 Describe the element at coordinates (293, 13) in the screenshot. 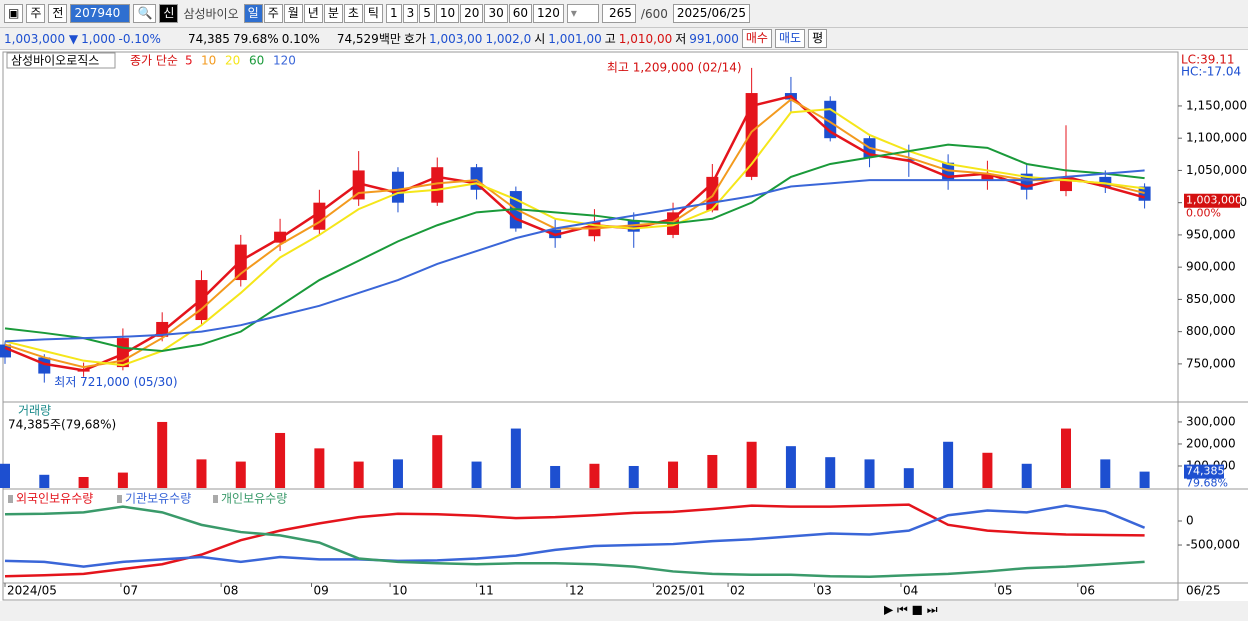

I see `period-button: 월` at that location.